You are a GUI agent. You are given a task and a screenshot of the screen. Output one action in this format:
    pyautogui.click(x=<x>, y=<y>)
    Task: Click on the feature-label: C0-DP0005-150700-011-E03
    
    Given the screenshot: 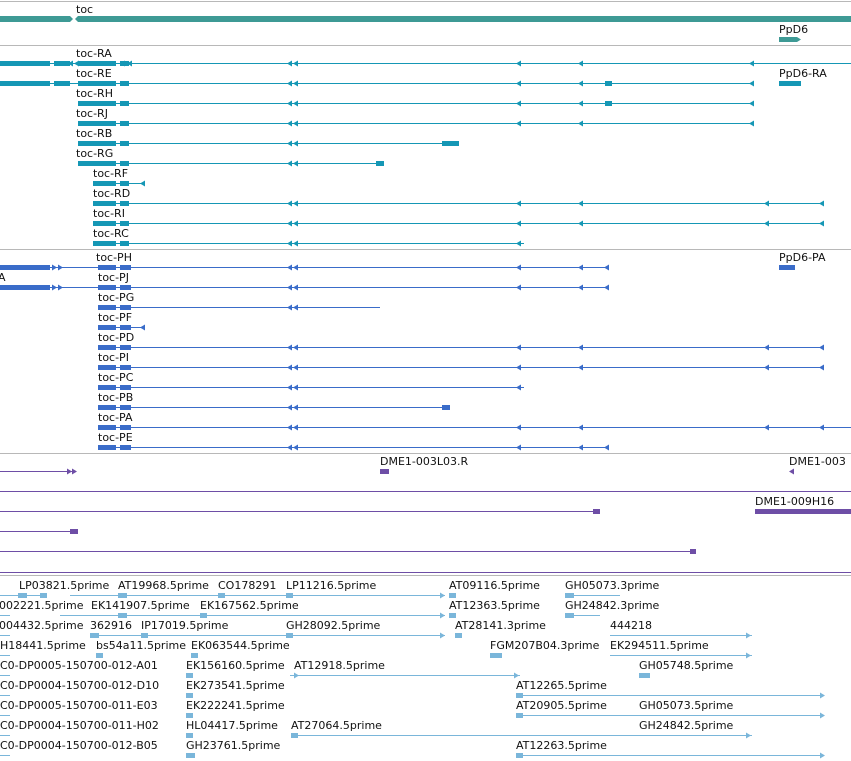 What is the action you would take?
    pyautogui.click(x=79, y=705)
    